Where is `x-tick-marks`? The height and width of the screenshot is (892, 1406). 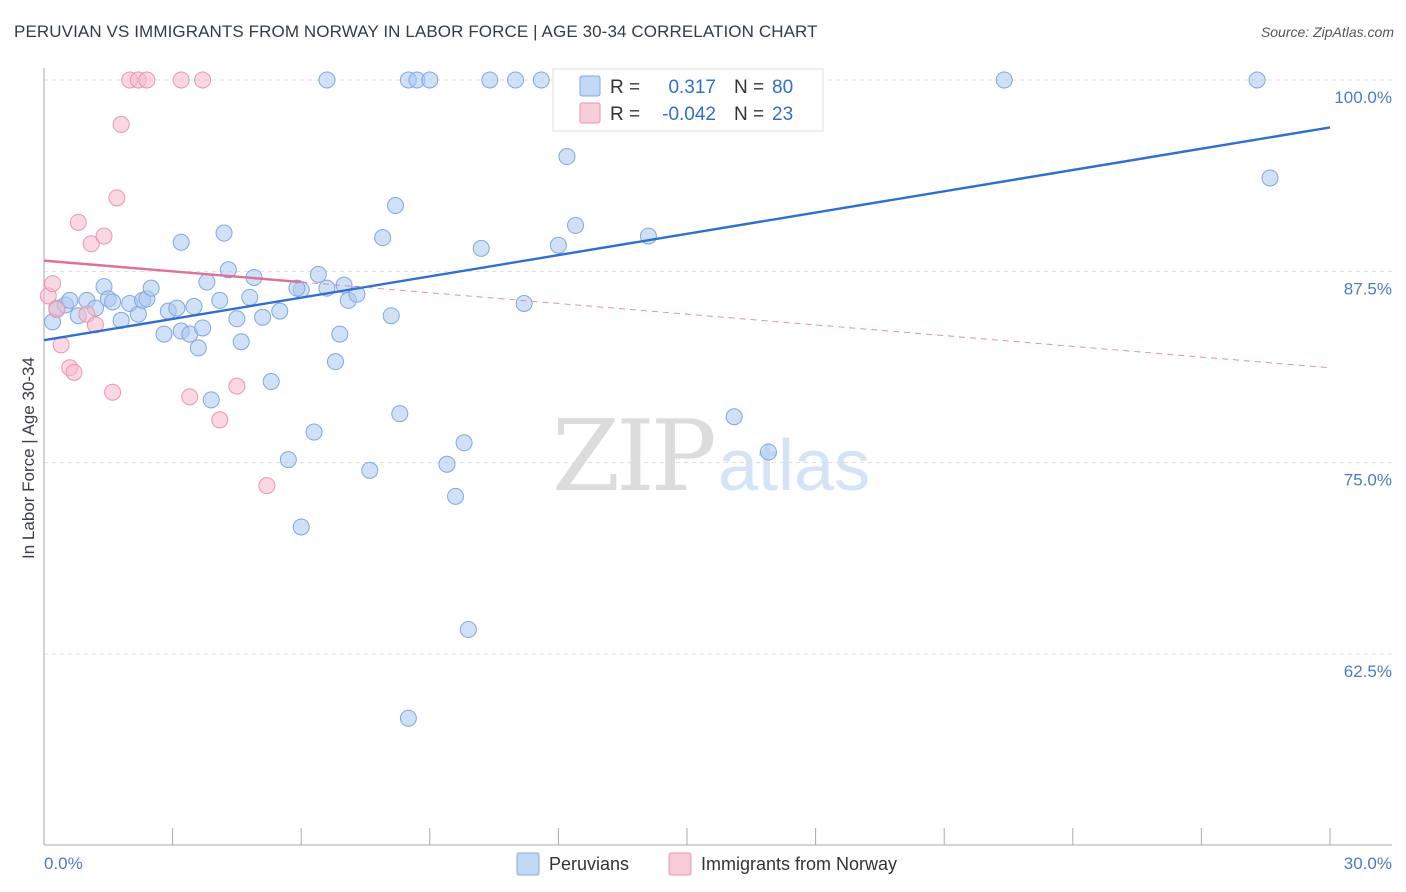
x-tick-marks is located at coordinates (751, 836).